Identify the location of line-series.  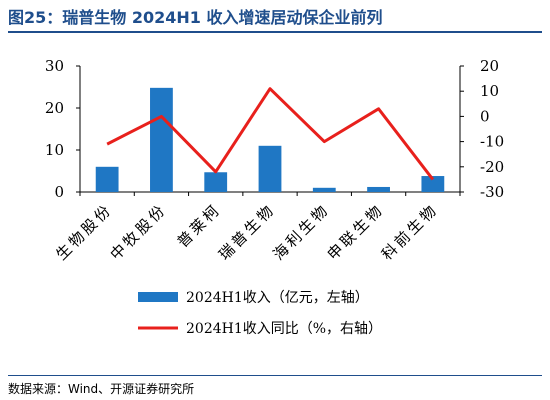
(270, 134).